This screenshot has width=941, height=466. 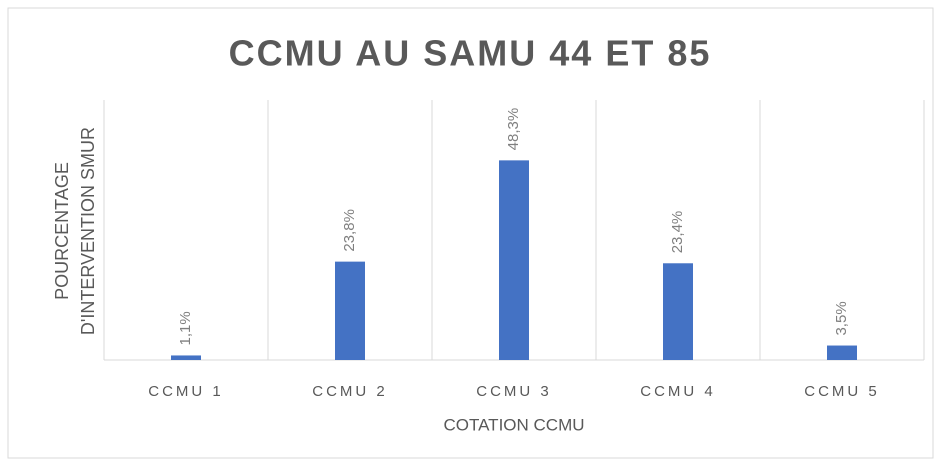 I want to click on data-label: 23,8%, so click(x=349, y=230).